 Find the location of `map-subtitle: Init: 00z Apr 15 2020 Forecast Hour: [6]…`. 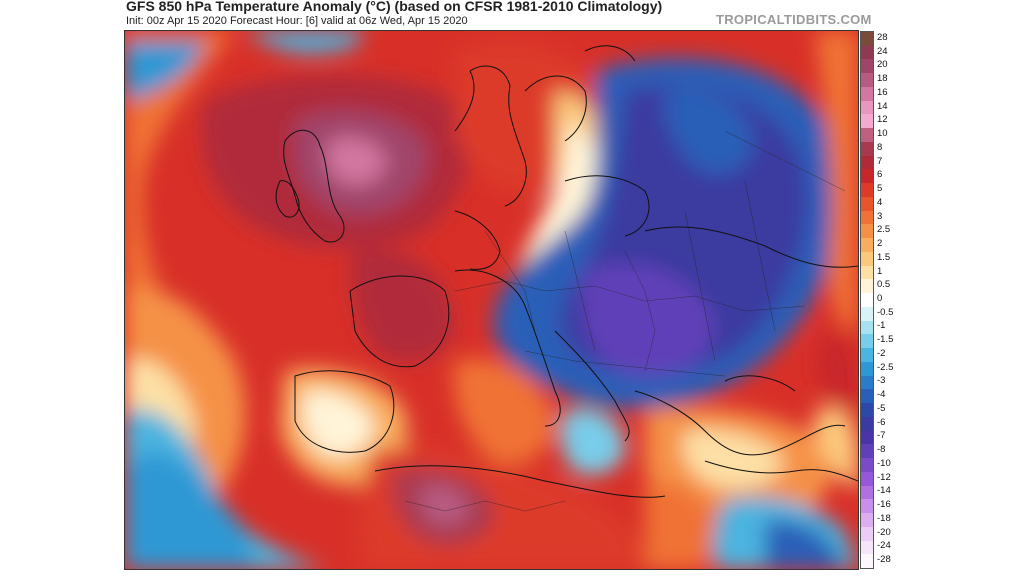

map-subtitle: Init: 00z Apr 15 2020 Forecast Hour: [6]… is located at coordinates (297, 21).